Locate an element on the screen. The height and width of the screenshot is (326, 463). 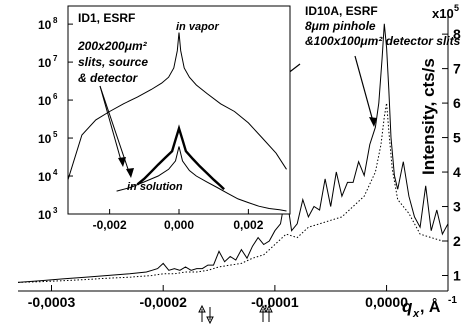
main-x-tick-label: -0,0001 is located at coordinates (275, 302).